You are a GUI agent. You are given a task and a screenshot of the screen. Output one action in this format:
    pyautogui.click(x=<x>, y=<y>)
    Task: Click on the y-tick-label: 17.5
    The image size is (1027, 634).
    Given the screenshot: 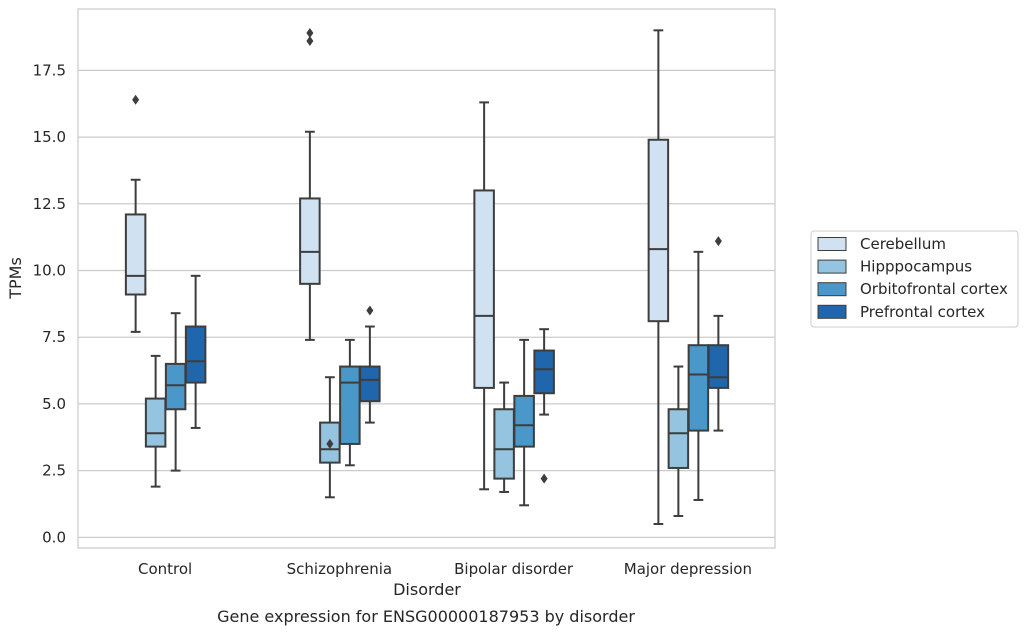 What is the action you would take?
    pyautogui.click(x=49, y=70)
    